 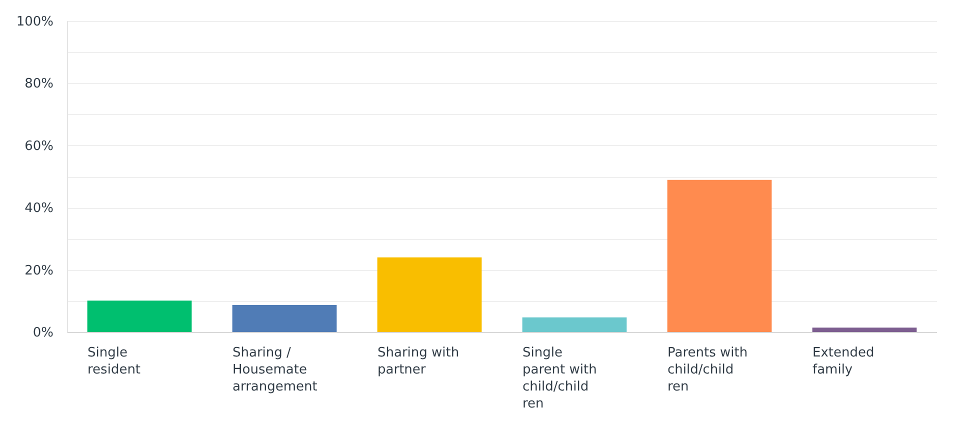 I want to click on x-tick-label: Sharing / Housemate arrangement, so click(x=275, y=370).